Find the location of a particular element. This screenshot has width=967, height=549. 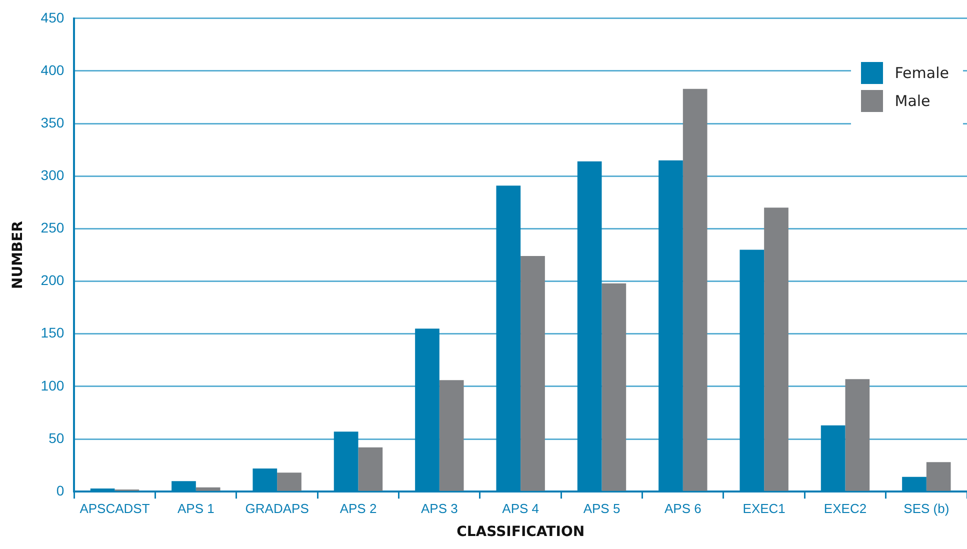

x-tick-label: APS 4 is located at coordinates (521, 508).